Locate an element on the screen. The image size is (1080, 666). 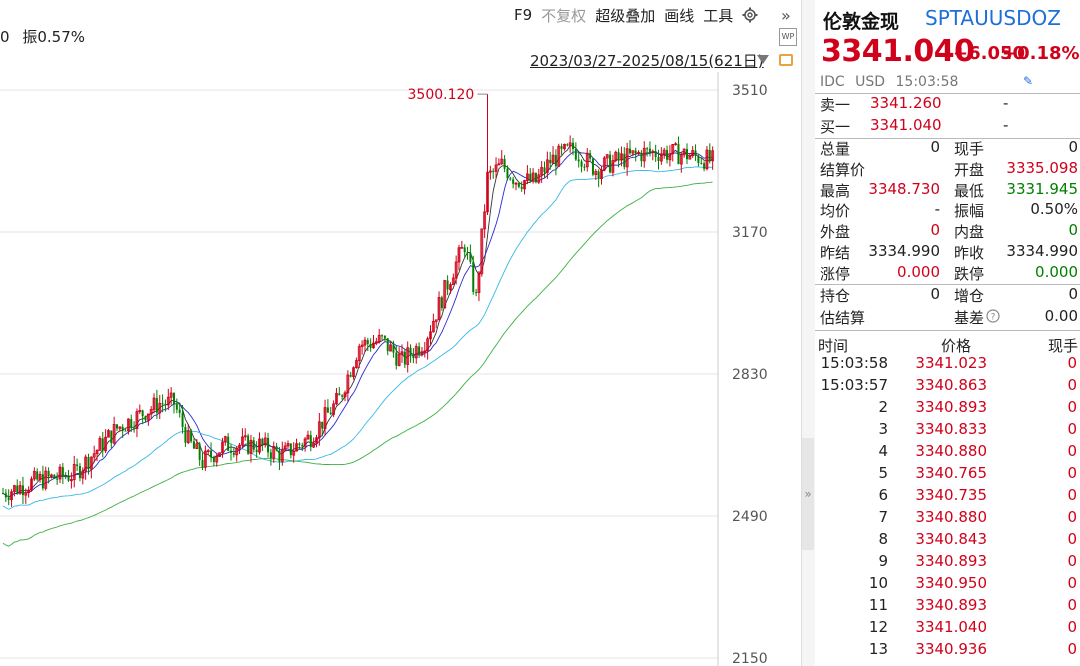
pencil-icon: ✎ is located at coordinates (1028, 81).